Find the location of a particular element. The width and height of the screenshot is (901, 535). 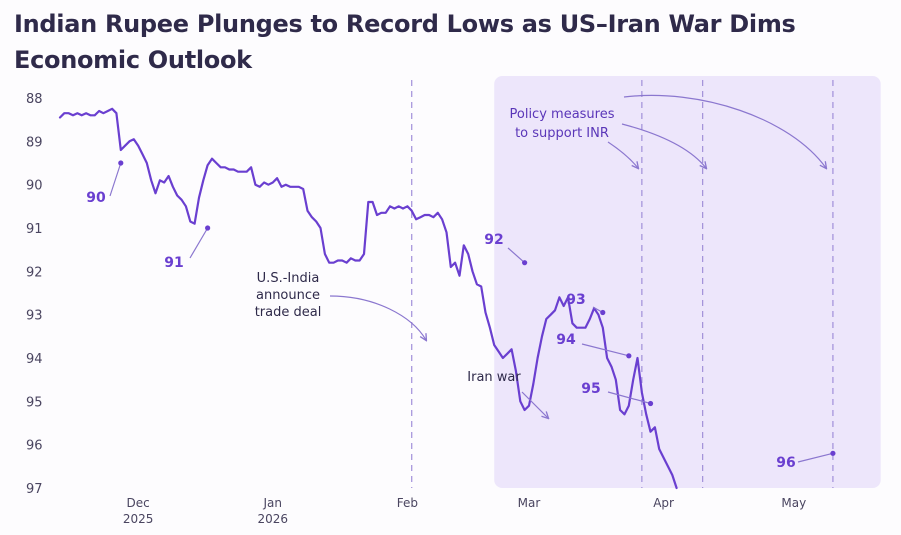

y-tick-label-92: 92 is located at coordinates (34, 272).